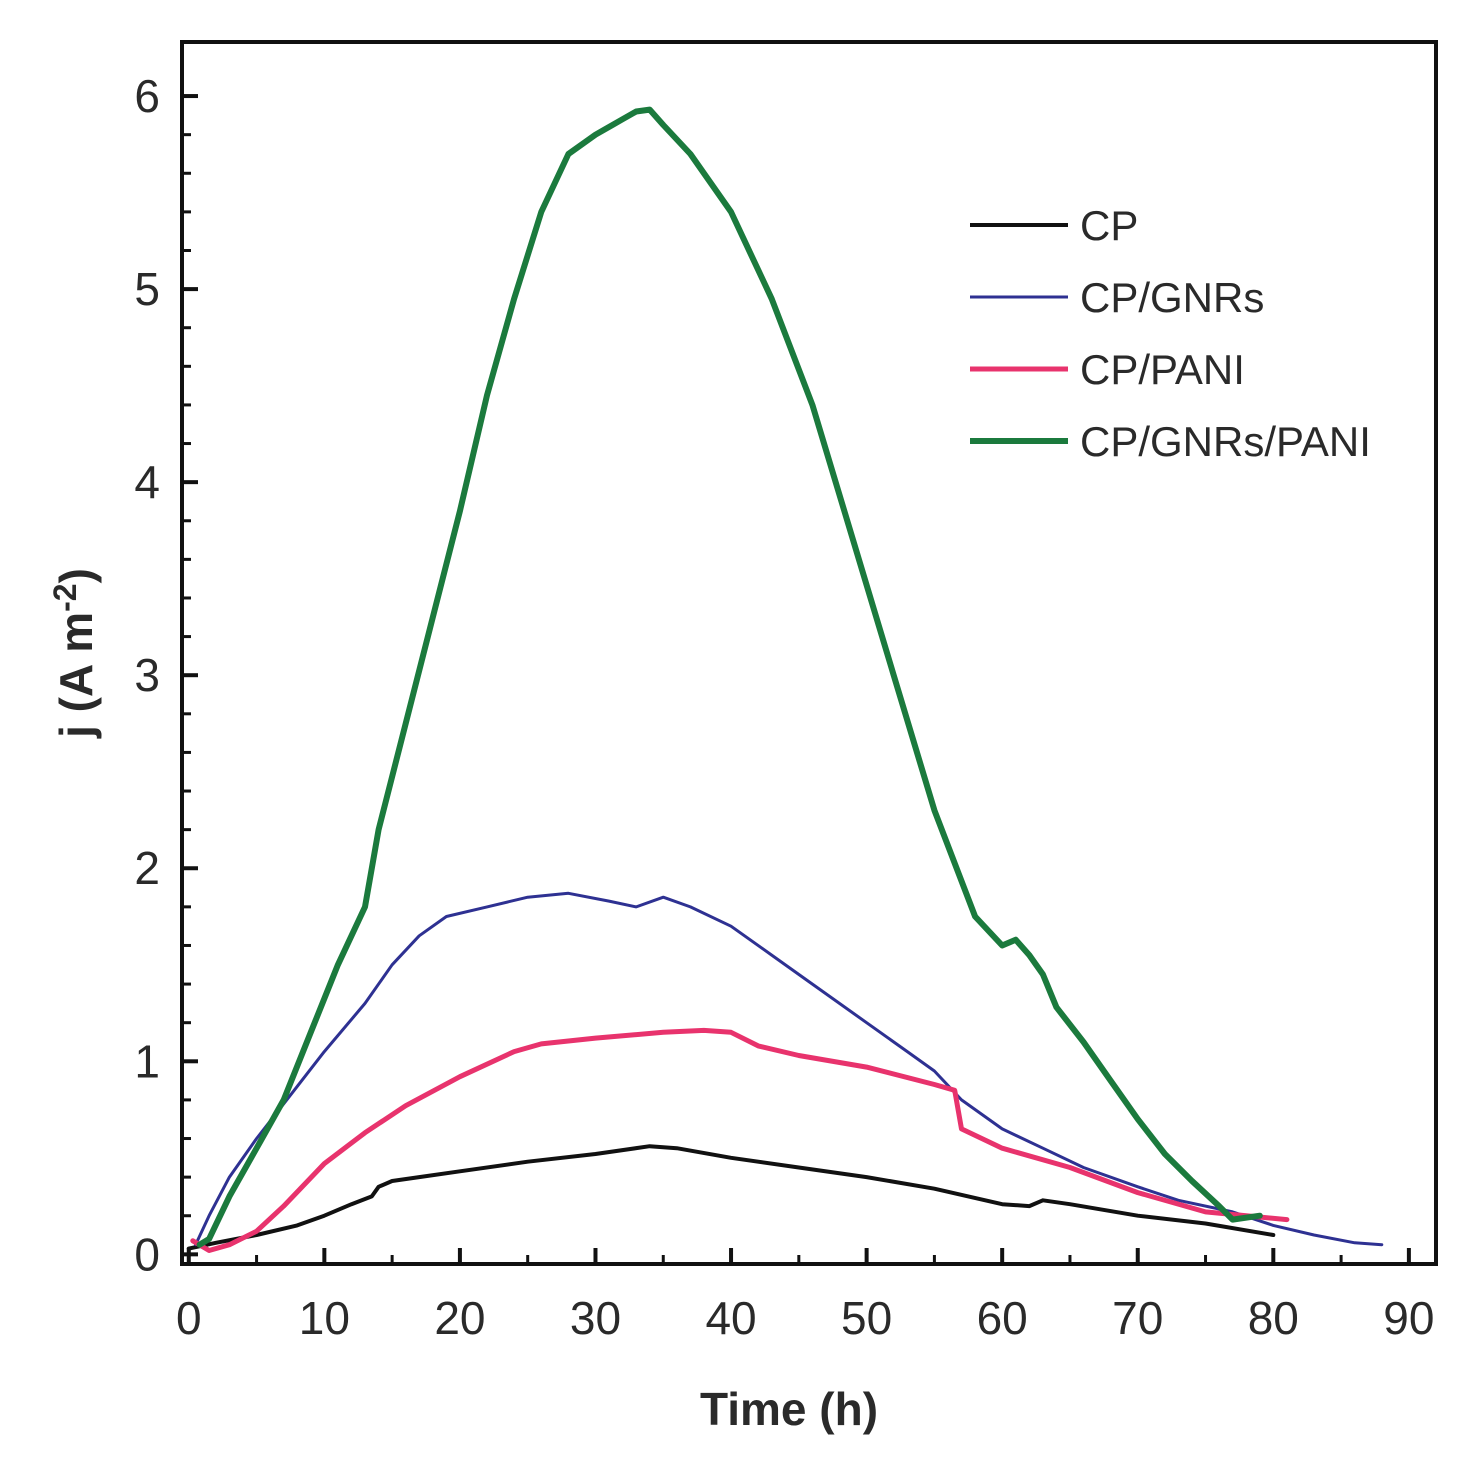  Describe the element at coordinates (76, 575) in the screenshot. I see `y-axis-title-close: )` at that location.